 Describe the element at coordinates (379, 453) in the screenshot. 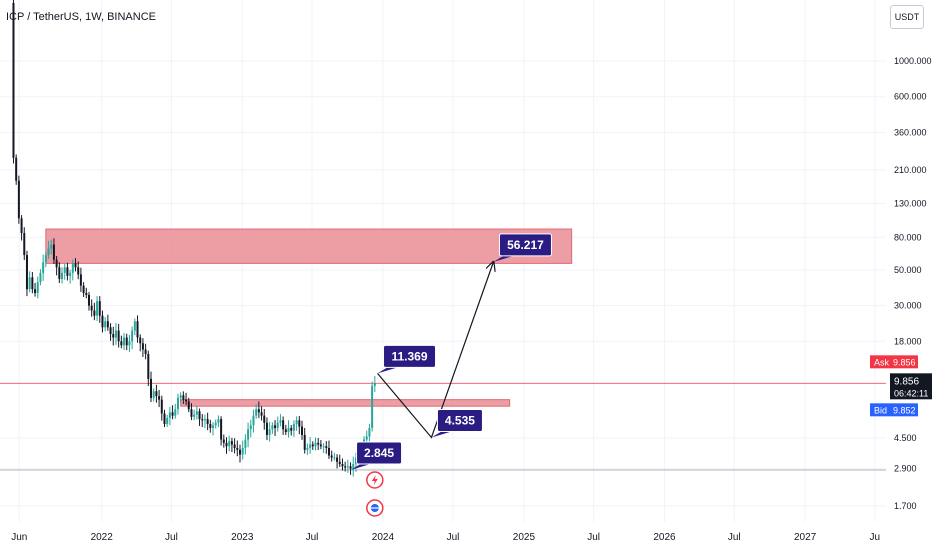

I see `label-text: 2.845` at that location.